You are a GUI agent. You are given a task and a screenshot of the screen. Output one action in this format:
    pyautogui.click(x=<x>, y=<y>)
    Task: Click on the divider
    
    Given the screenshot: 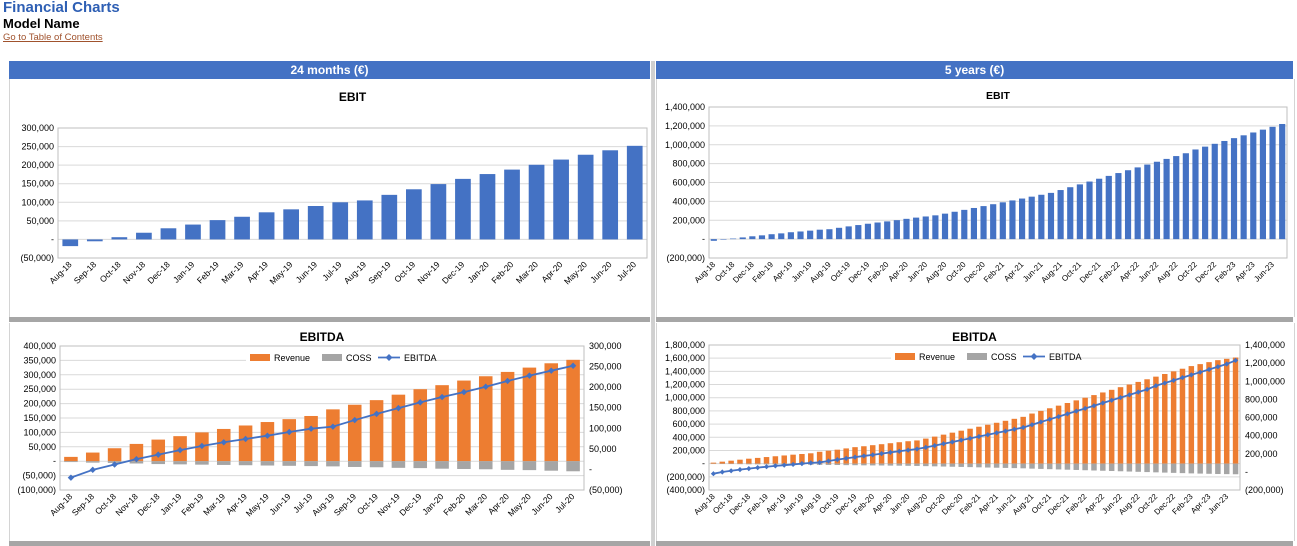 What is the action you would take?
    pyautogui.click(x=974, y=319)
    